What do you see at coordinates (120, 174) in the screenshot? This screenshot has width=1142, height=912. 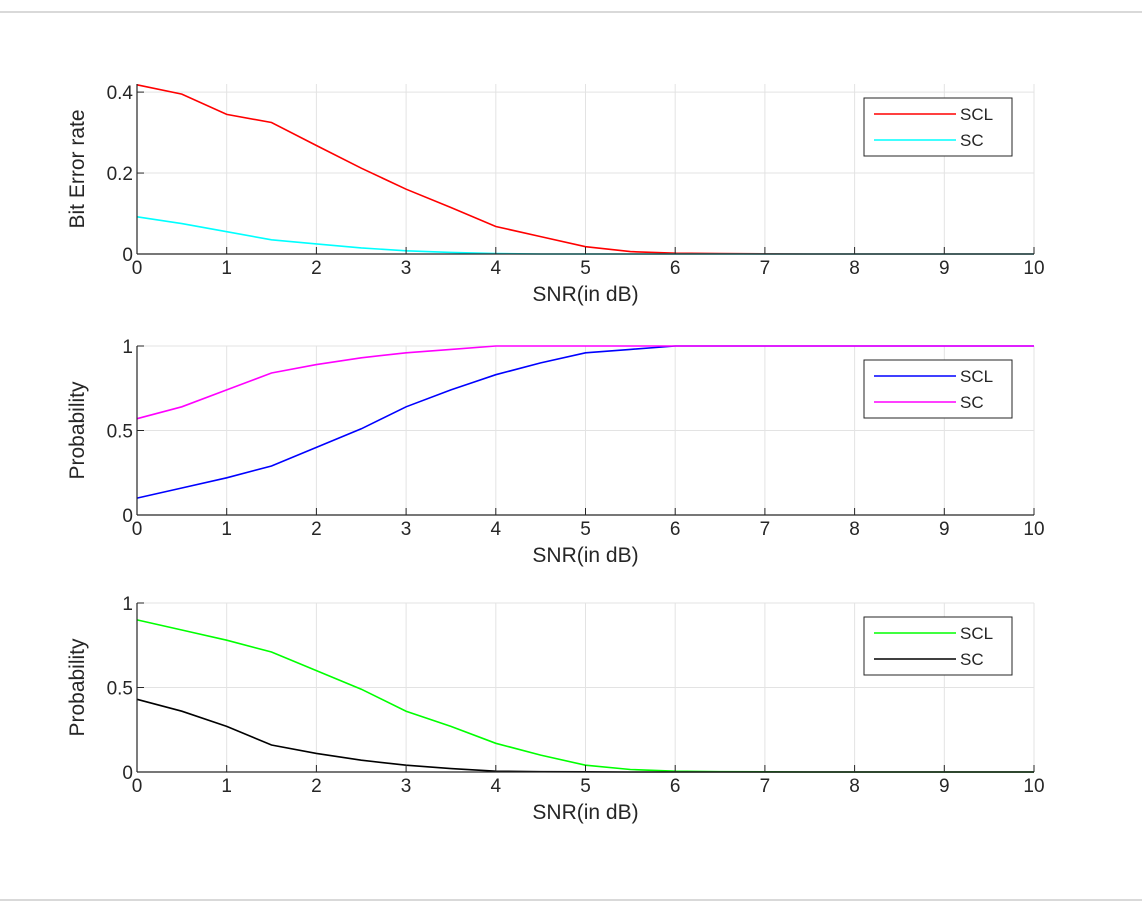 I see `y-tick-label: 0.2` at bounding box center [120, 174].